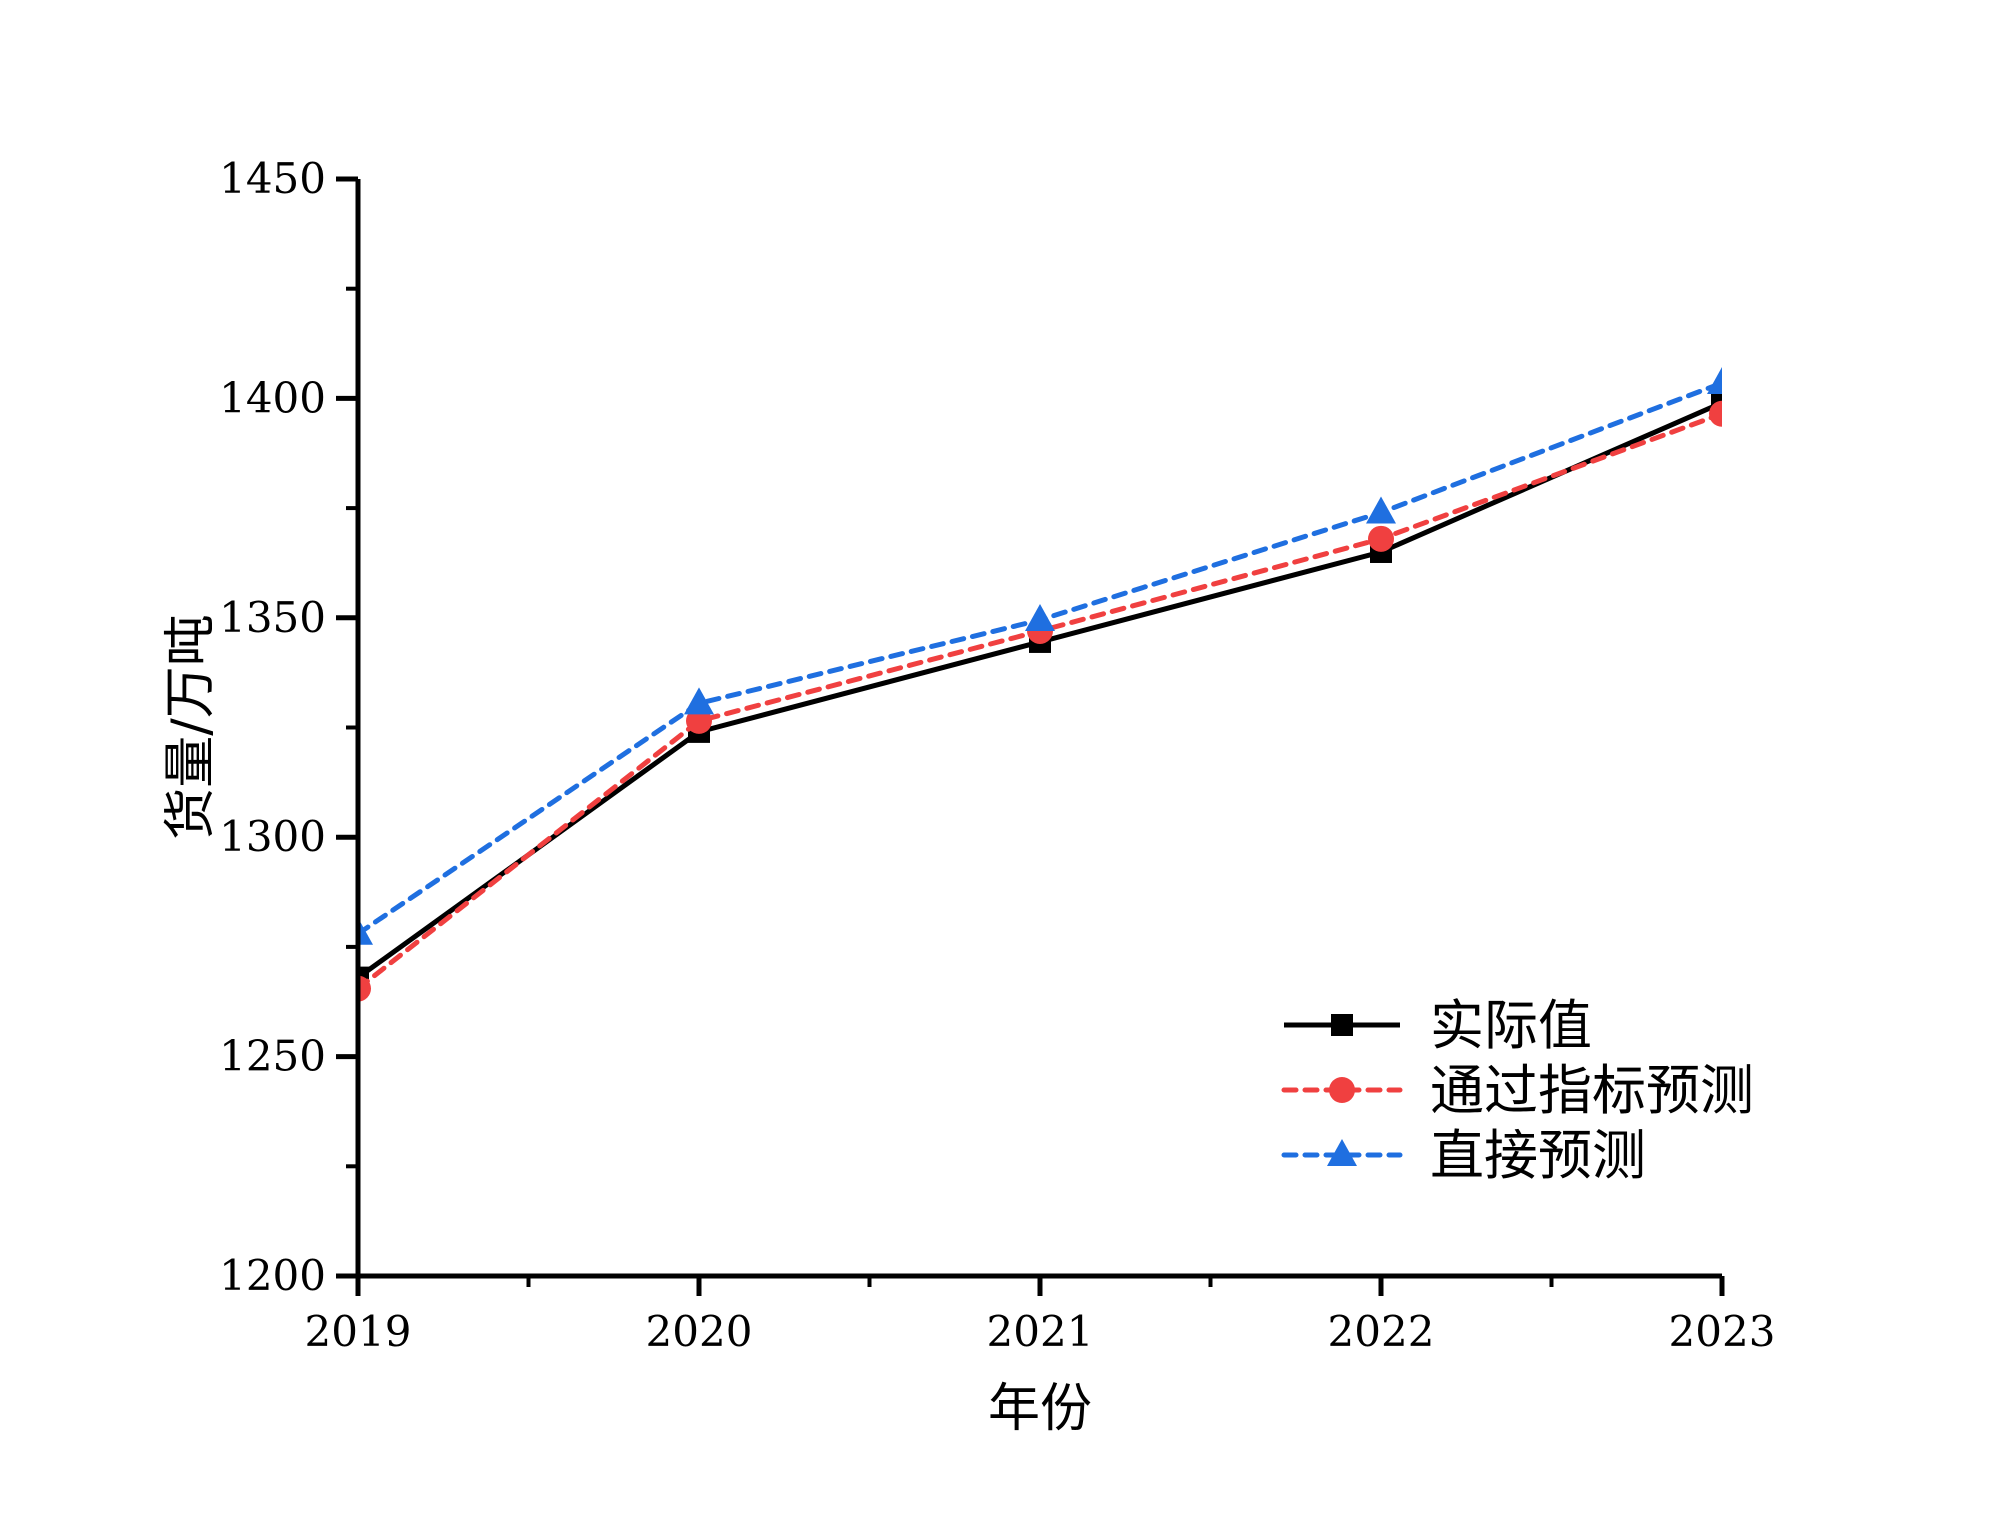 The height and width of the screenshot is (1530, 2000). I want to click on legend-label-0: 实际值, so click(1511, 1025).